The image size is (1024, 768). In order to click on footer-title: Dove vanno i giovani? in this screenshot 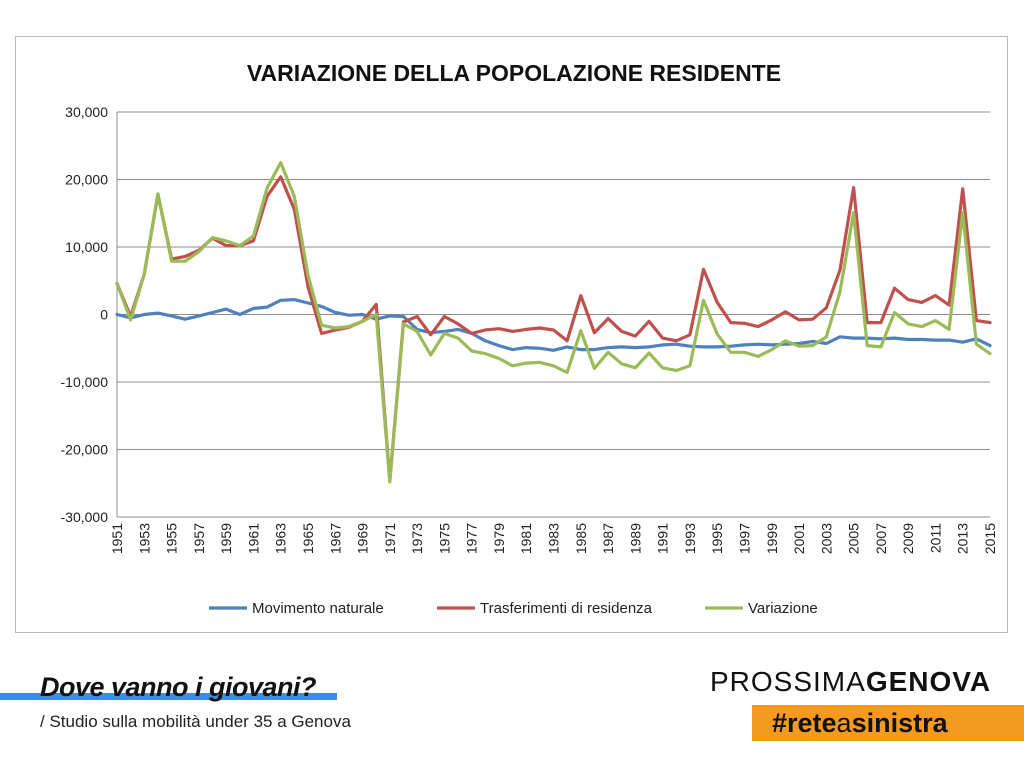, I will do `click(178, 687)`.